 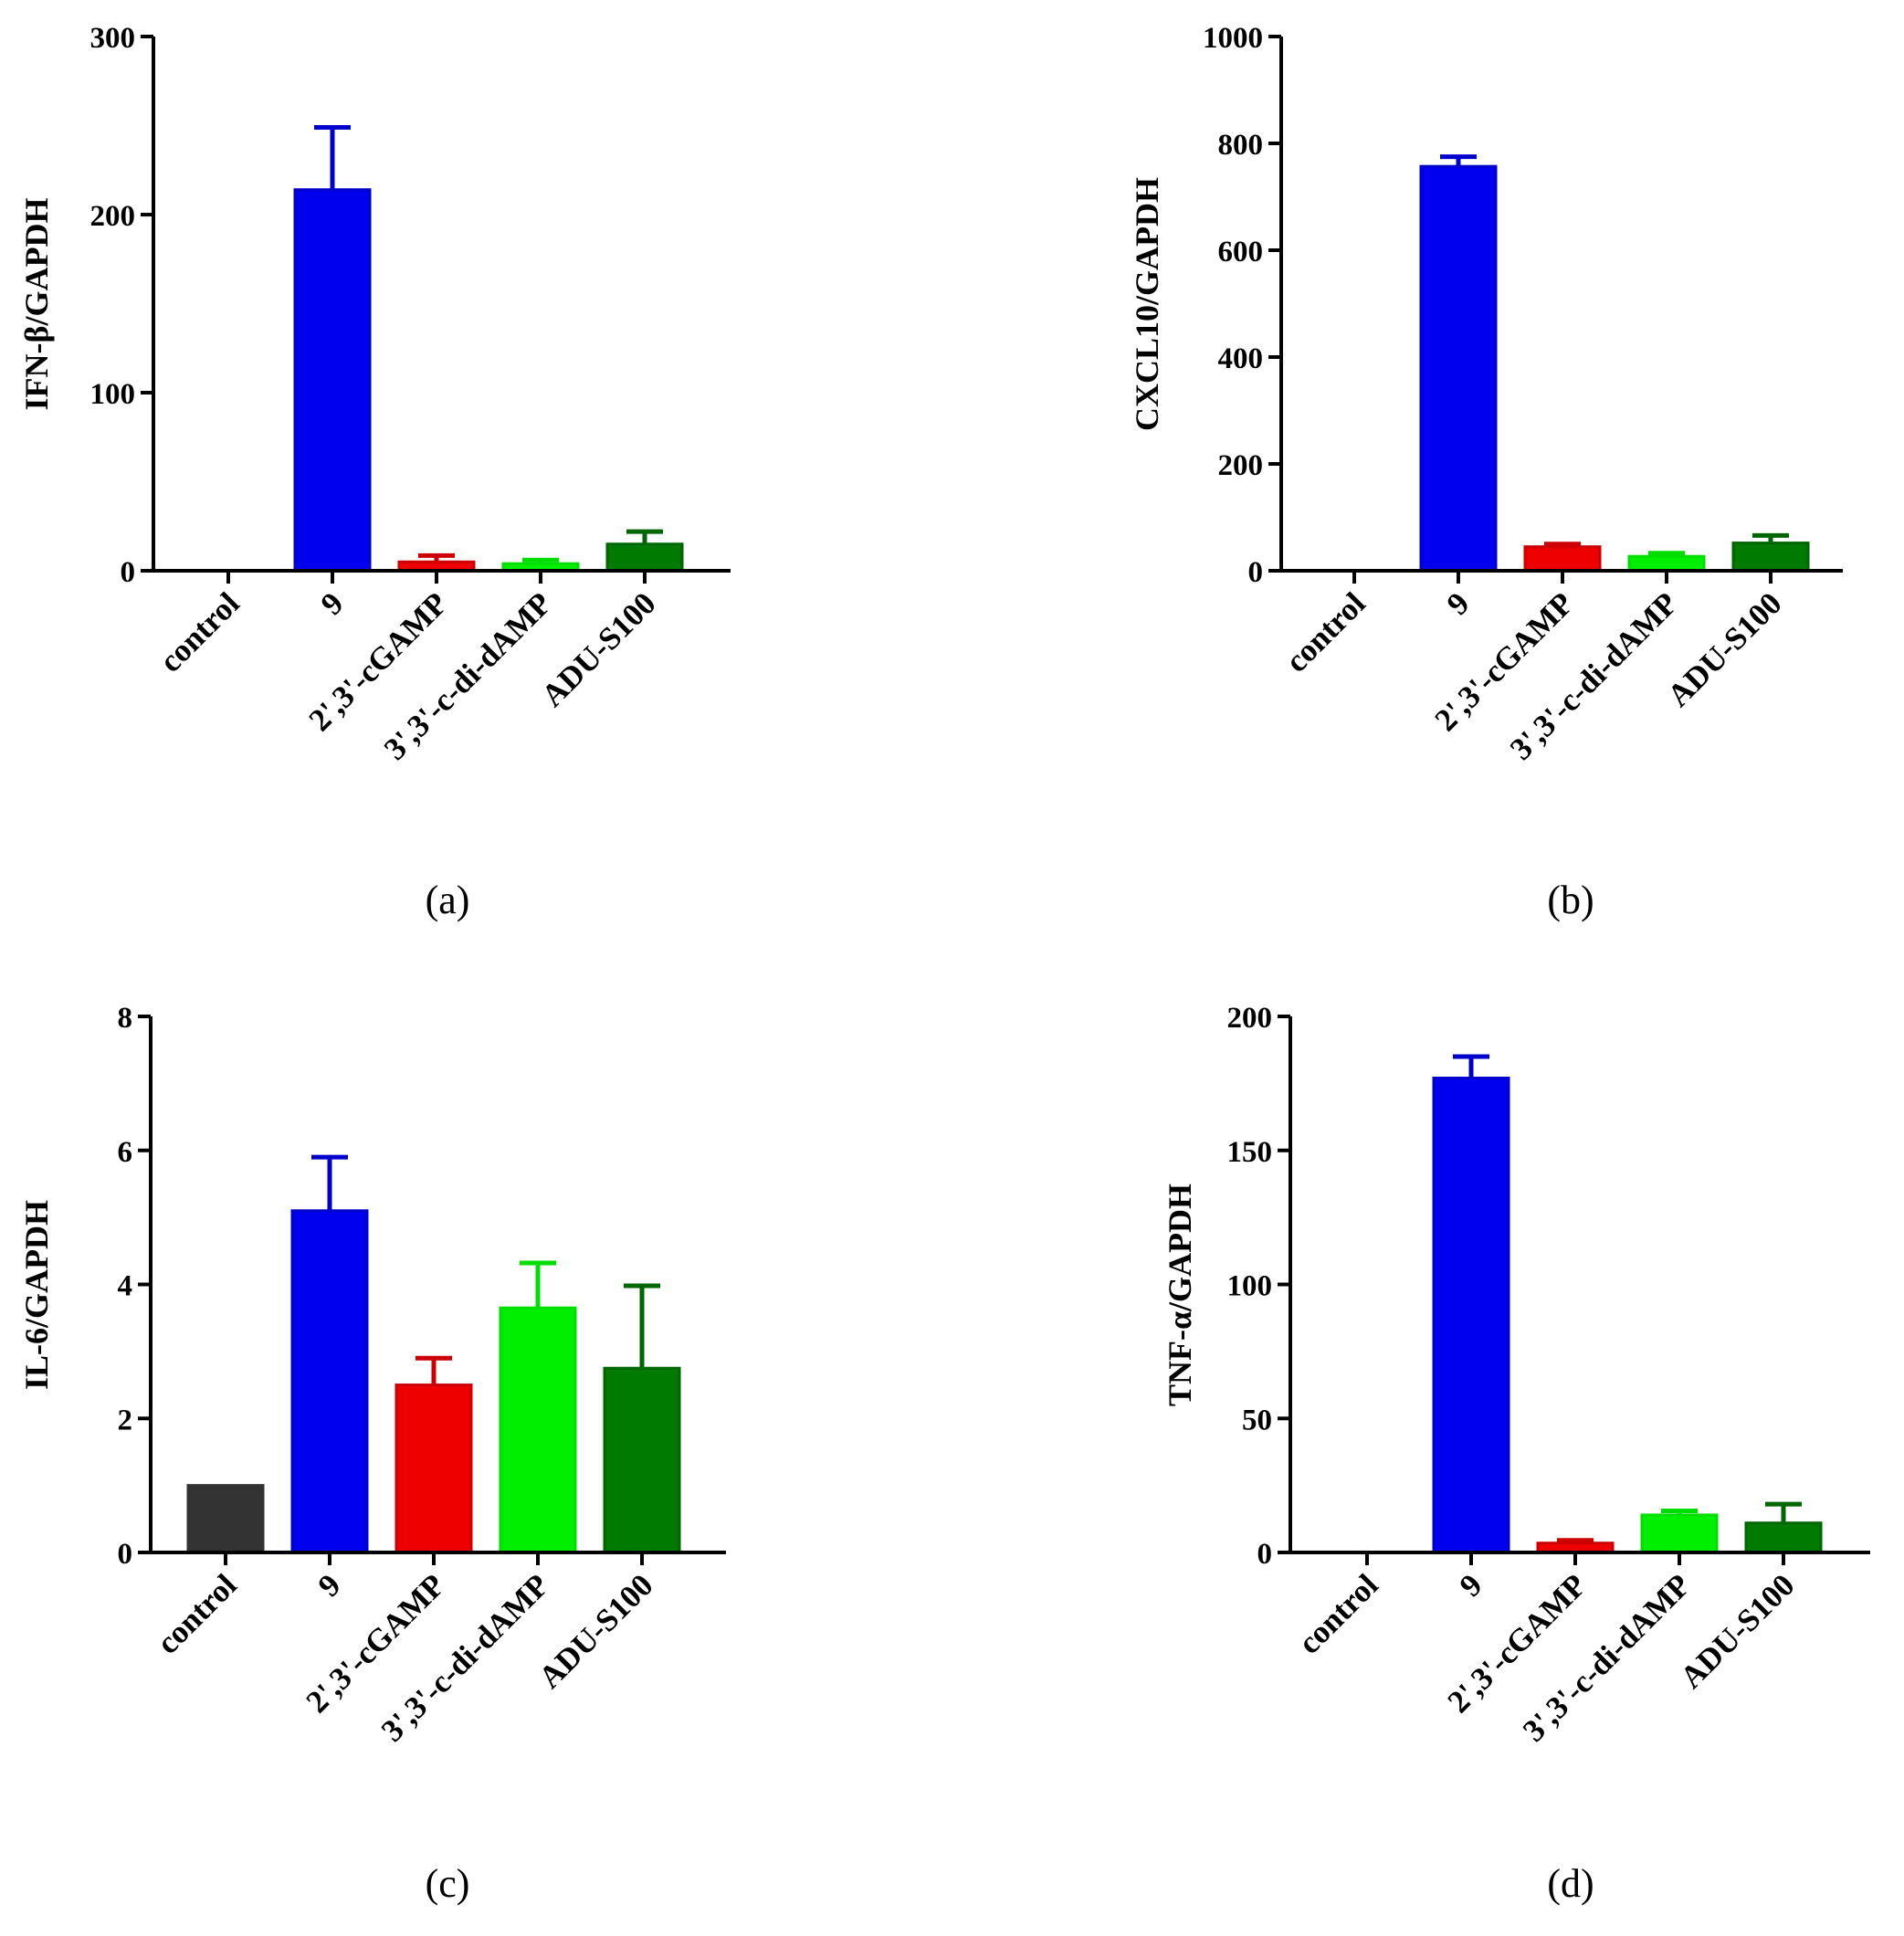 What do you see at coordinates (448, 1883) in the screenshot?
I see `panel-label: (c)` at bounding box center [448, 1883].